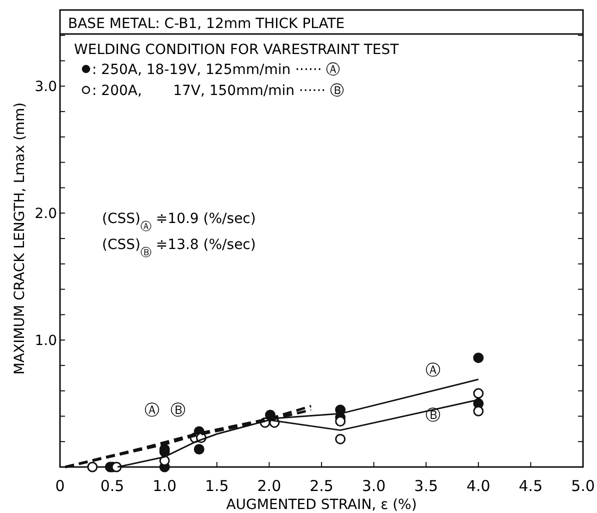 The height and width of the screenshot is (513, 597). I want to click on annotation: (CSS)$_{Ⓐ}$ ≑10.9 (%/sec), so click(179, 221).